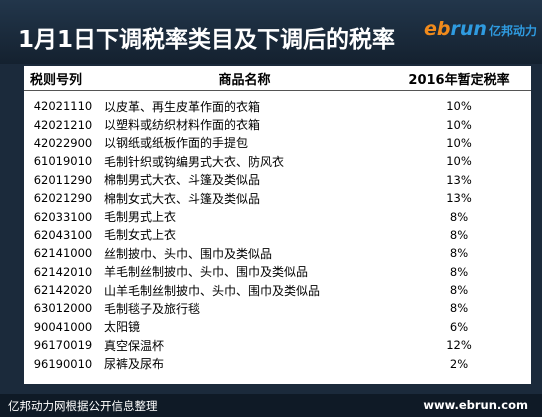 This screenshot has width=542, height=417. What do you see at coordinates (63, 290) in the screenshot?
I see `tariff-code-cell: 62142020` at bounding box center [63, 290].